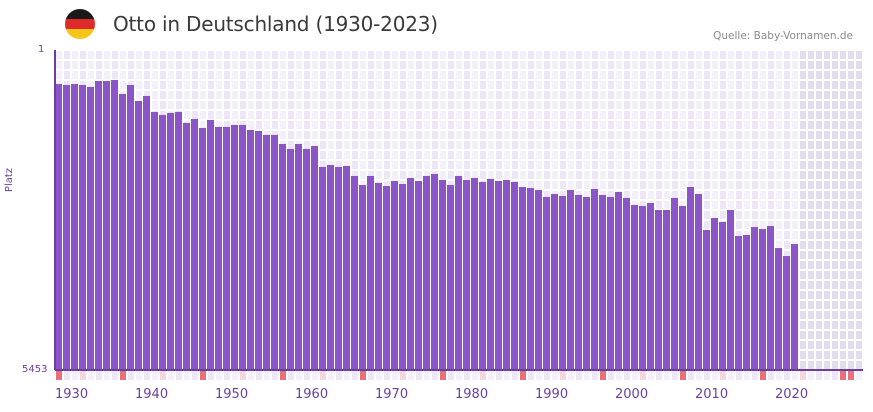 Image resolution: width=873 pixels, height=412 pixels. I want to click on bar-1938, so click(122, 231).